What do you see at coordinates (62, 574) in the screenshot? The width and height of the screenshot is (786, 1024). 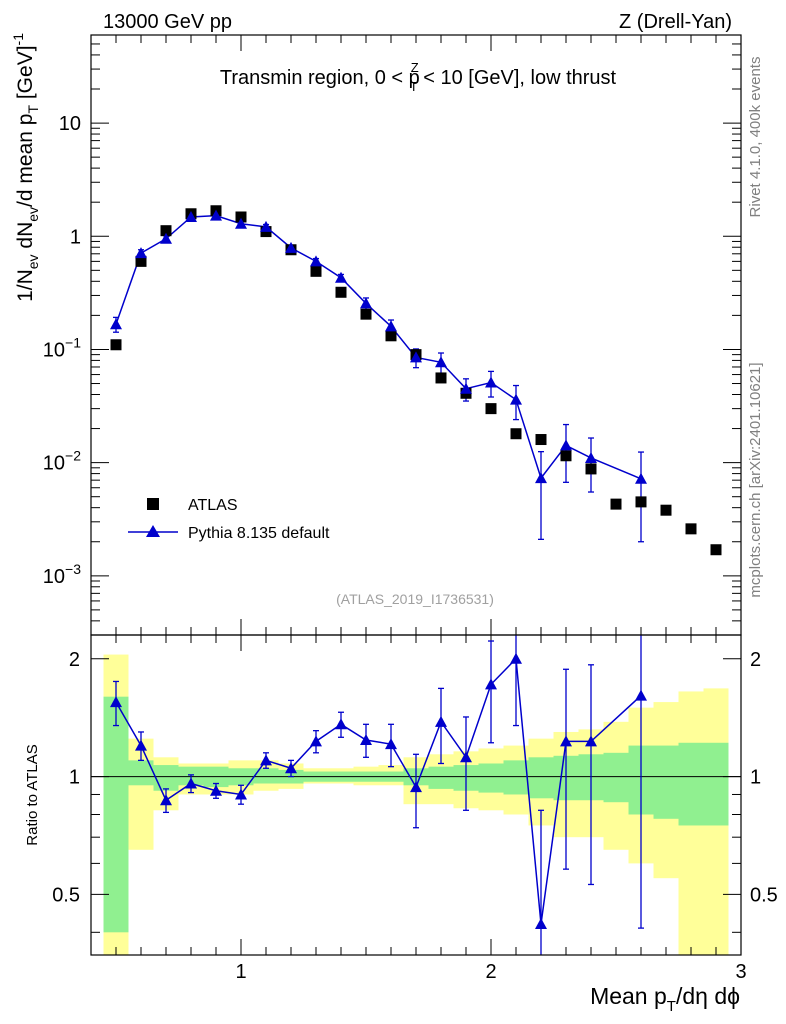 I see `main-y-tick-label: 10⁻³` at bounding box center [62, 574].